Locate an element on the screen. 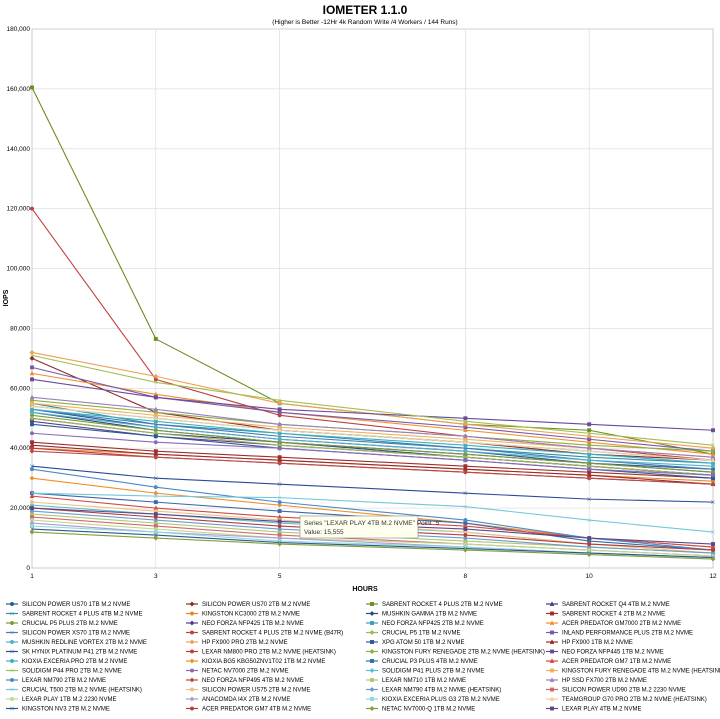 The height and width of the screenshot is (719, 720). legend-entry: SABRENT ROCKET 4 2TB M.2 NVME is located at coordinates (605, 614).